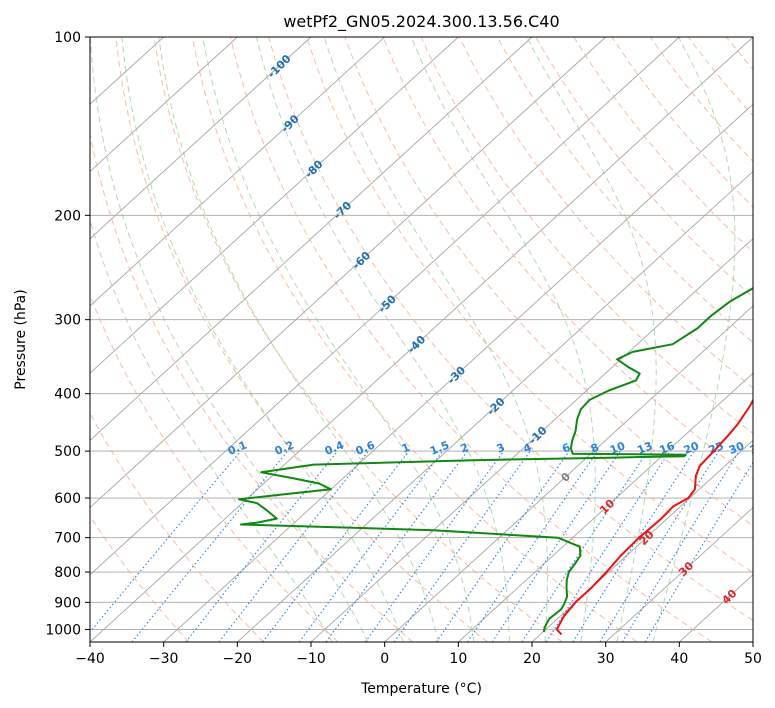 The image size is (775, 708). Describe the element at coordinates (384, 659) in the screenshot. I see `x-tick-label: 0` at that location.